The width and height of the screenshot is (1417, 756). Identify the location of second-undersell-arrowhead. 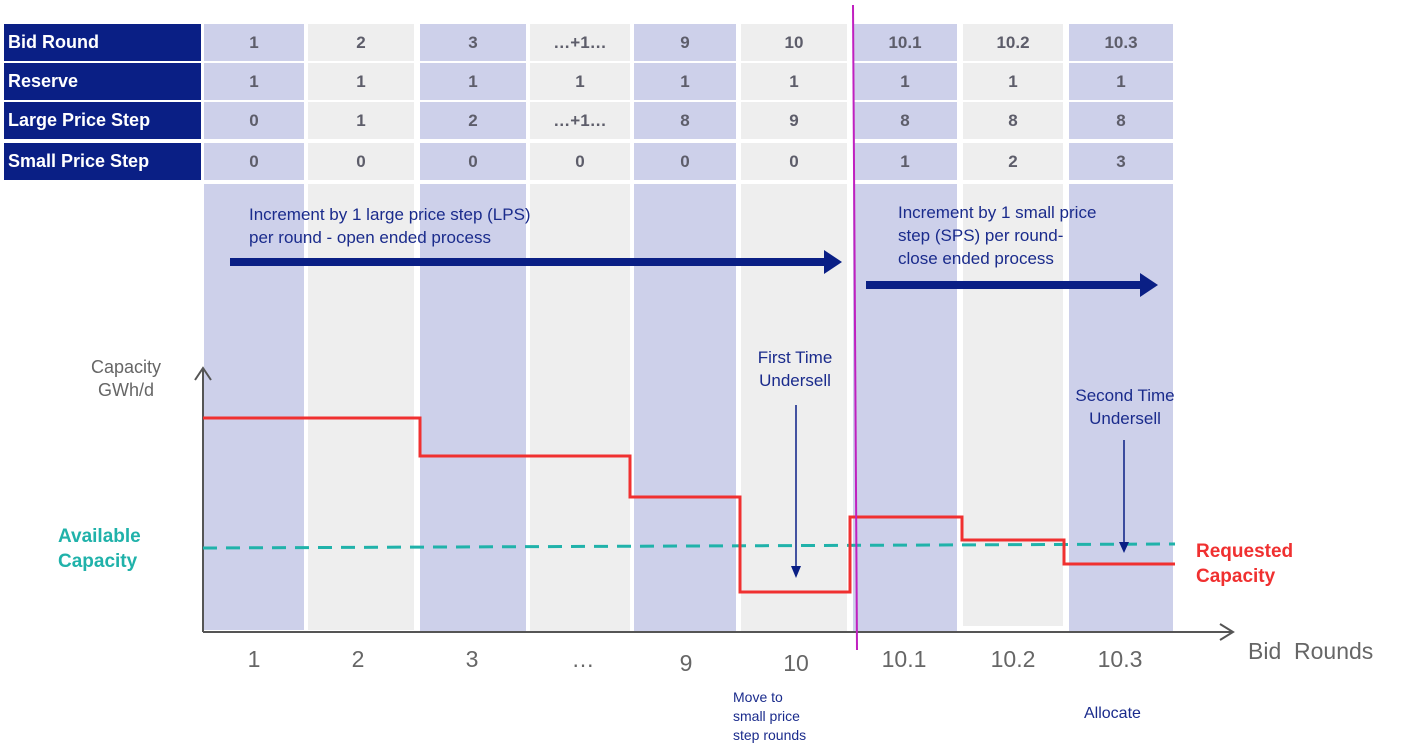
(1124, 547).